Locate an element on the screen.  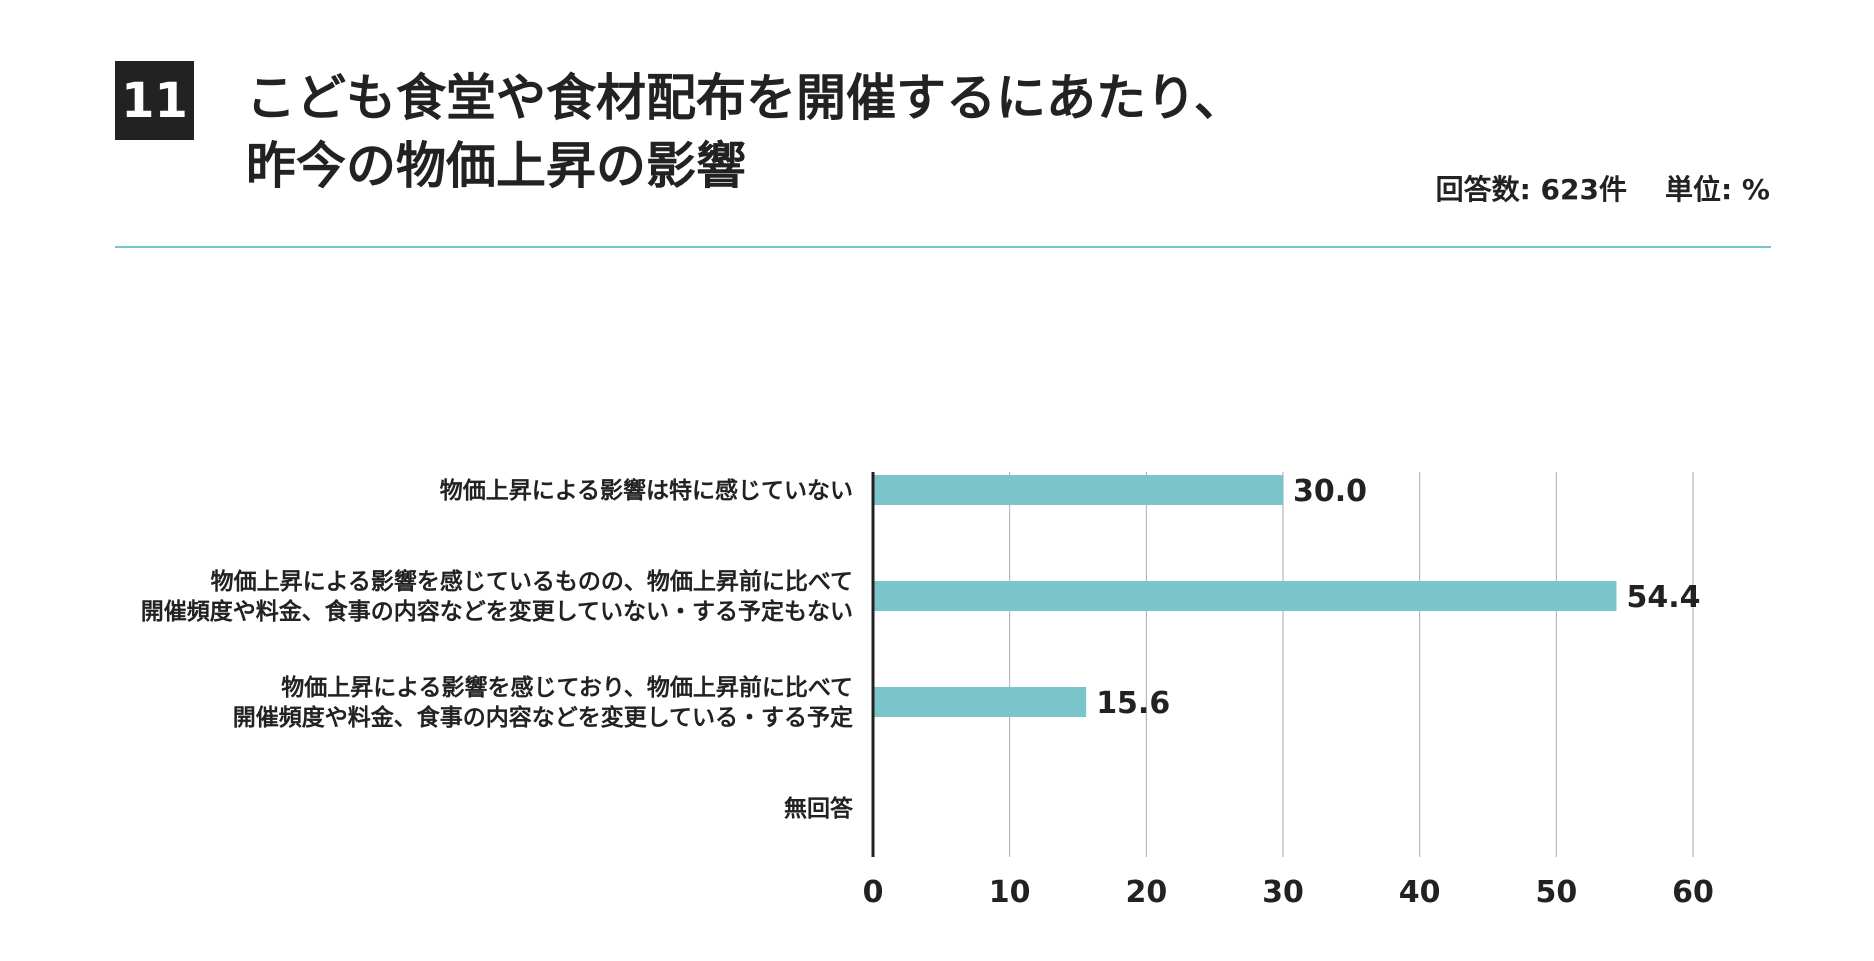
category-label: 開催頻度や料金、食事の内容などを変更している・する予定 is located at coordinates (543, 717).